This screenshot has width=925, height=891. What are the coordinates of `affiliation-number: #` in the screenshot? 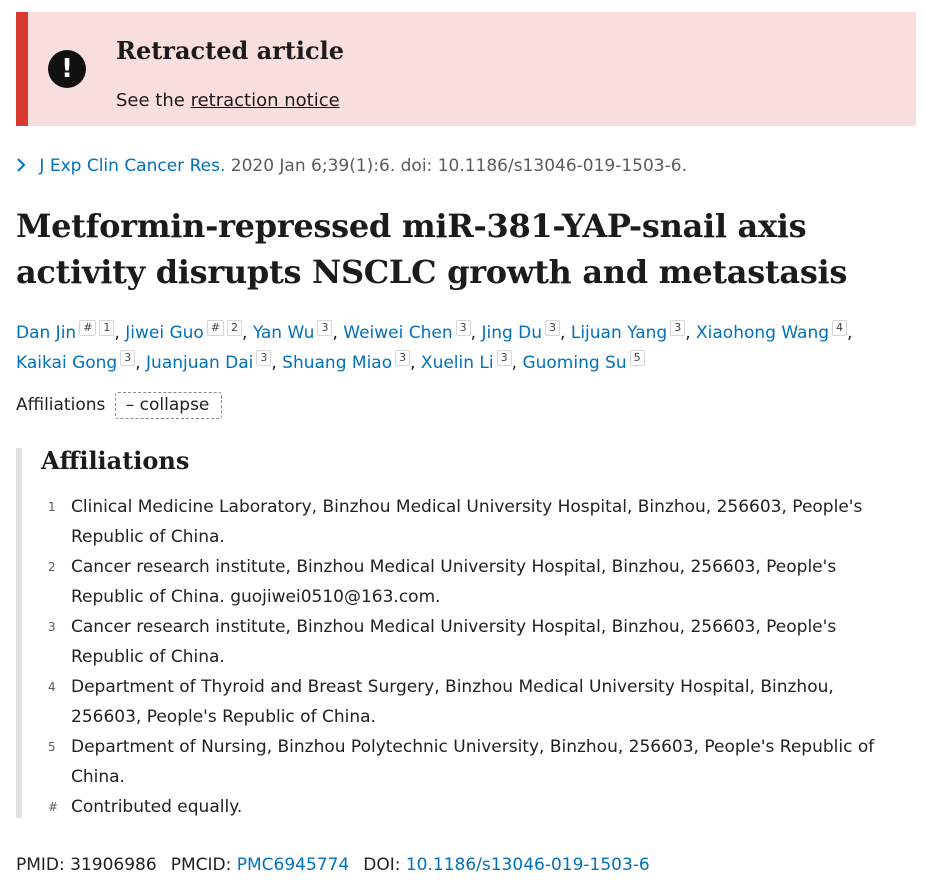 It's located at (53, 807).